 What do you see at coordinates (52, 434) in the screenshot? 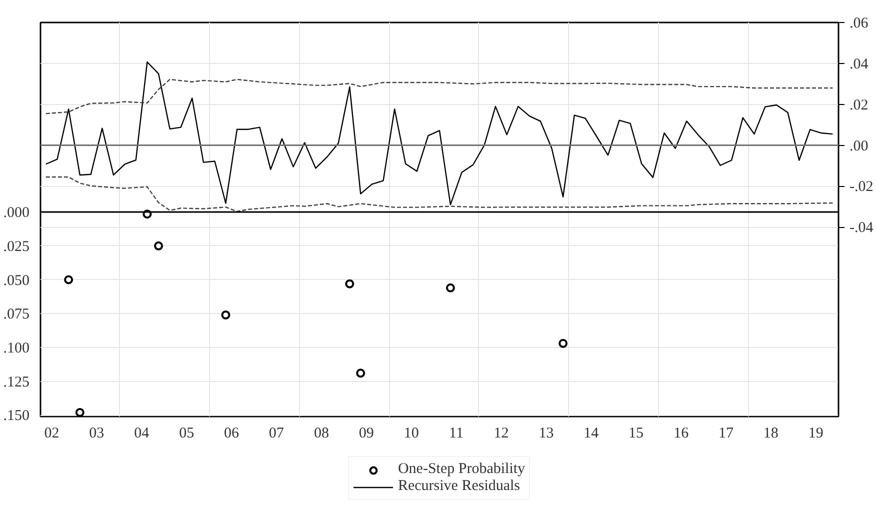
I see `x-tick-label: 02` at bounding box center [52, 434].